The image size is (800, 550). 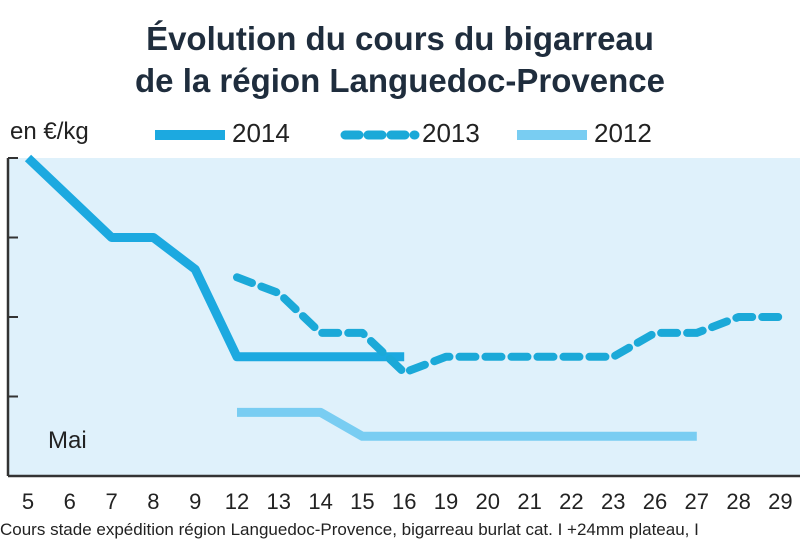 I want to click on x-tick-label-27: 27, so click(x=697, y=501).